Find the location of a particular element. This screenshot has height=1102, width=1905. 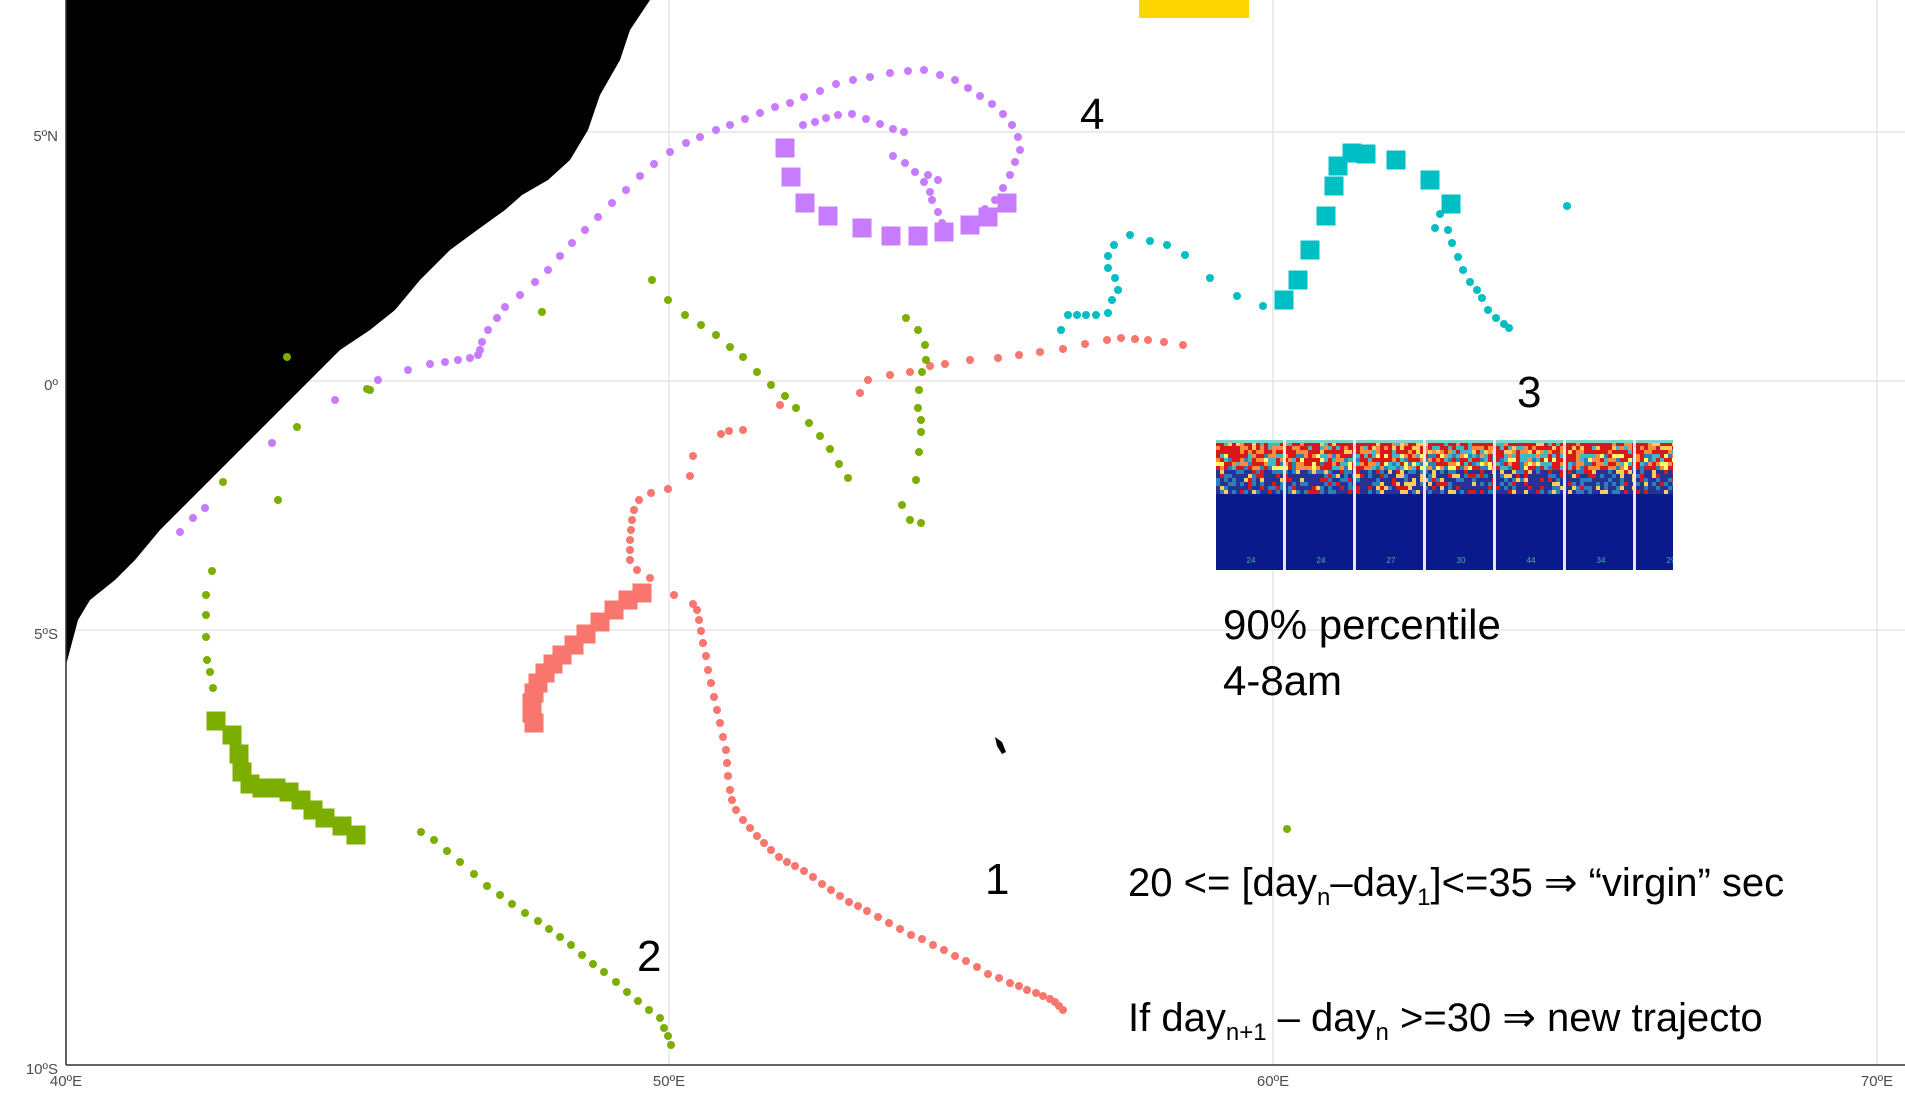

trajectory-3-virgin-section is located at coordinates (1367, 226).